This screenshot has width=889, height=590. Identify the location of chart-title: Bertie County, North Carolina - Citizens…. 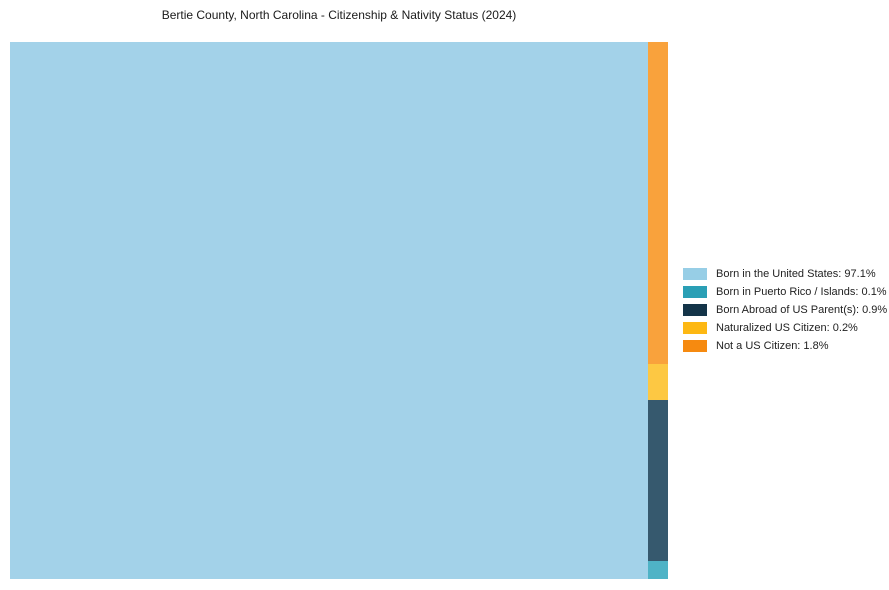
(339, 15).